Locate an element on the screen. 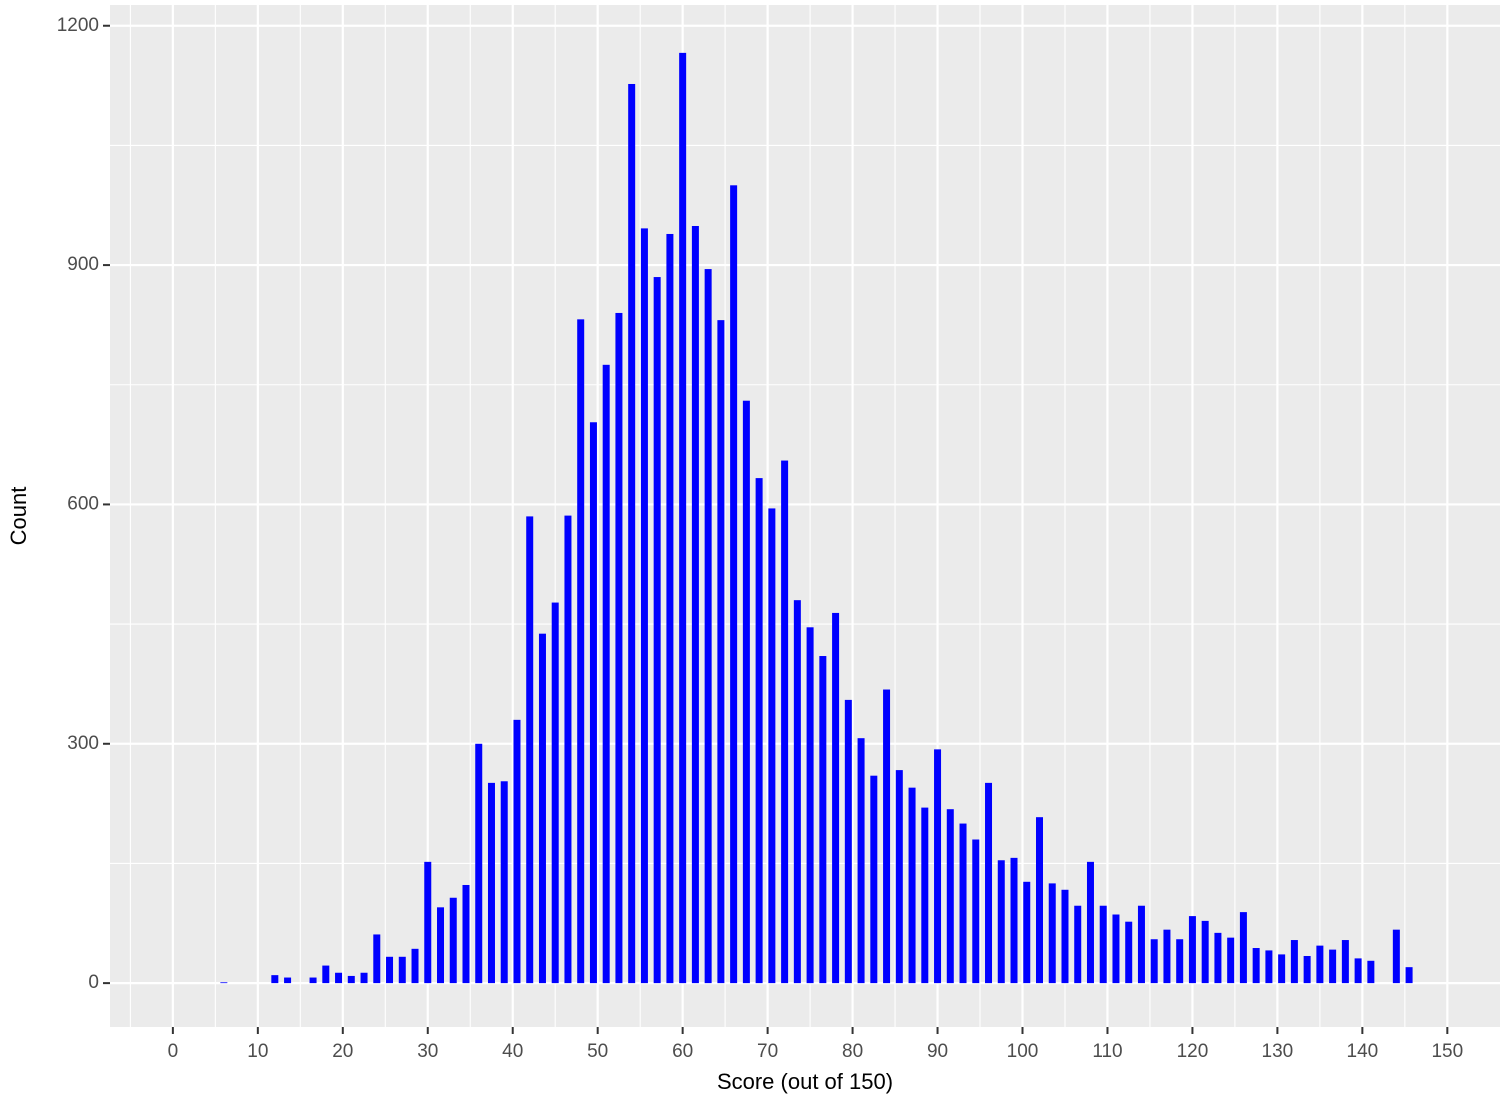 This screenshot has height=1101, width=1507. y-tick-label: 0 is located at coordinates (93, 982).